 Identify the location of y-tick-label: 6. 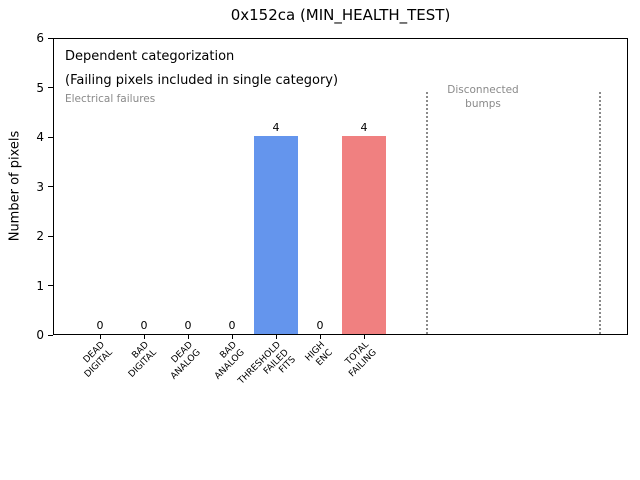
(40, 38).